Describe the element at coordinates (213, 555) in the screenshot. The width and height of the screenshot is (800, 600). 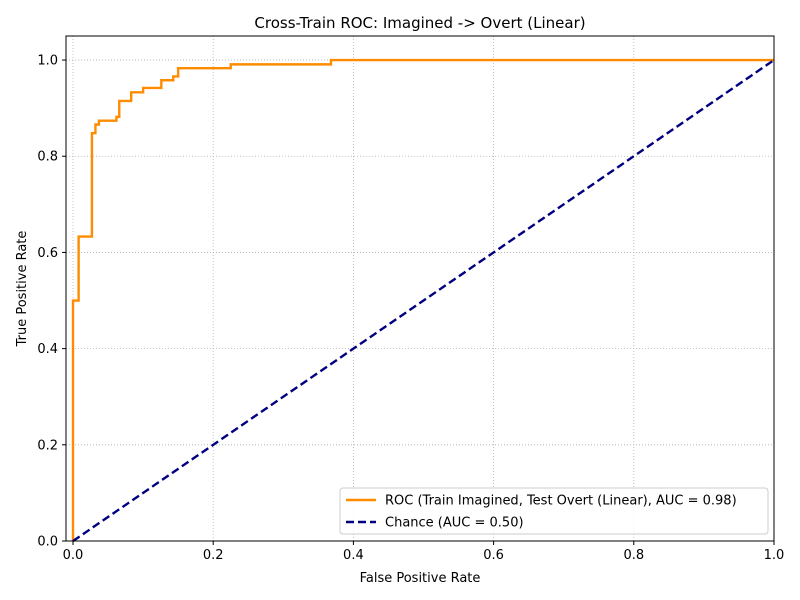
I see `x-tick-label-1: 0.2` at that location.